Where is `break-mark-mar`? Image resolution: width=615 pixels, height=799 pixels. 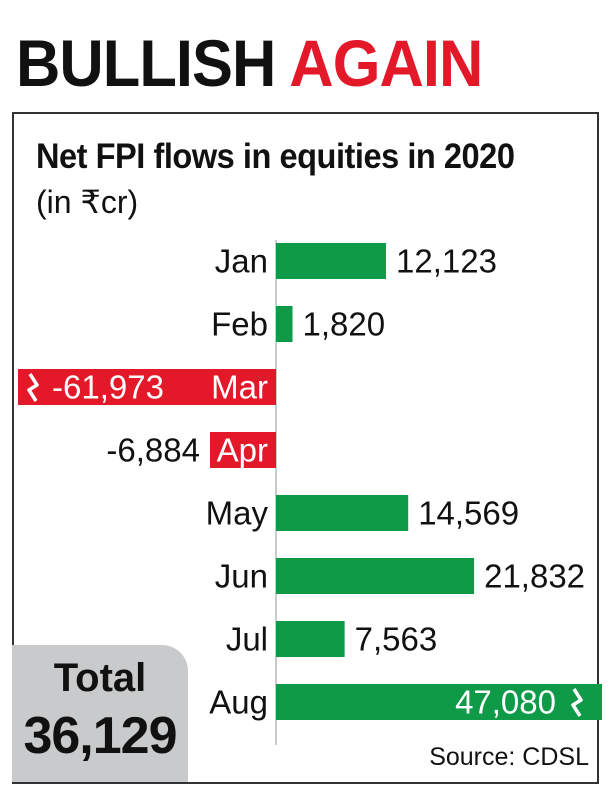 break-mark-mar is located at coordinates (33, 387).